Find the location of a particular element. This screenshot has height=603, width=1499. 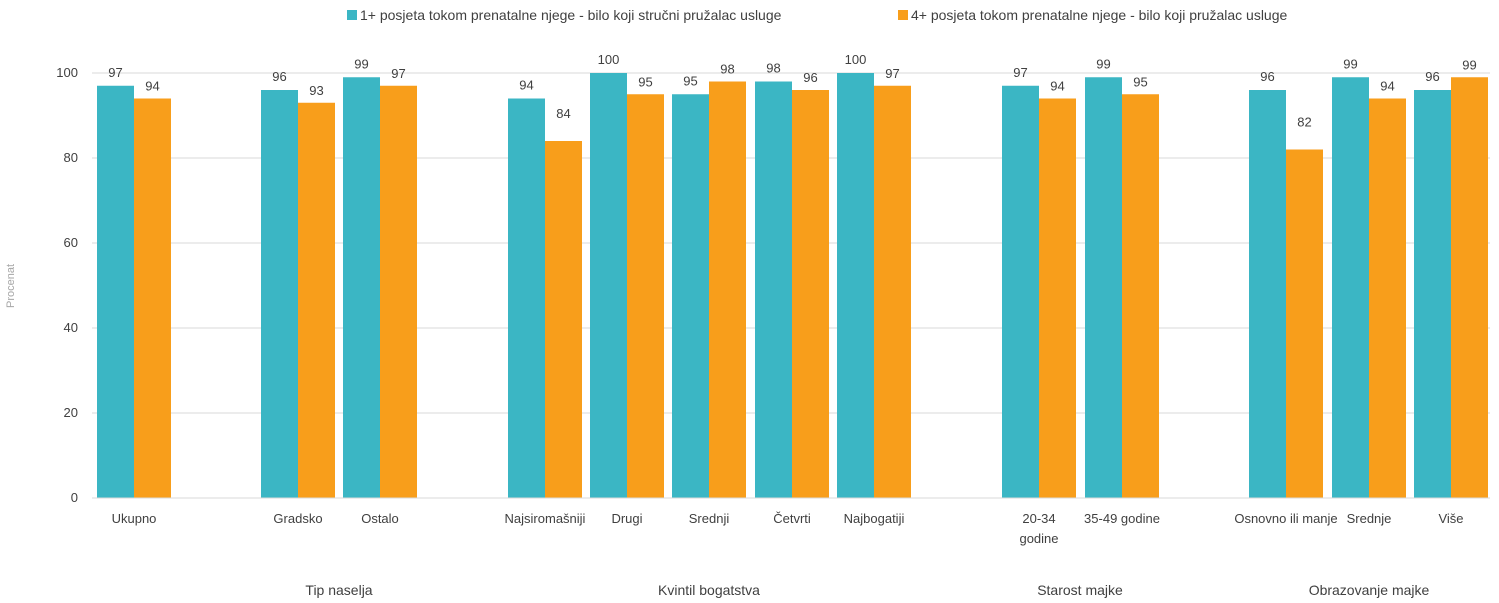

group-label-2: Starost majke is located at coordinates (1080, 590).